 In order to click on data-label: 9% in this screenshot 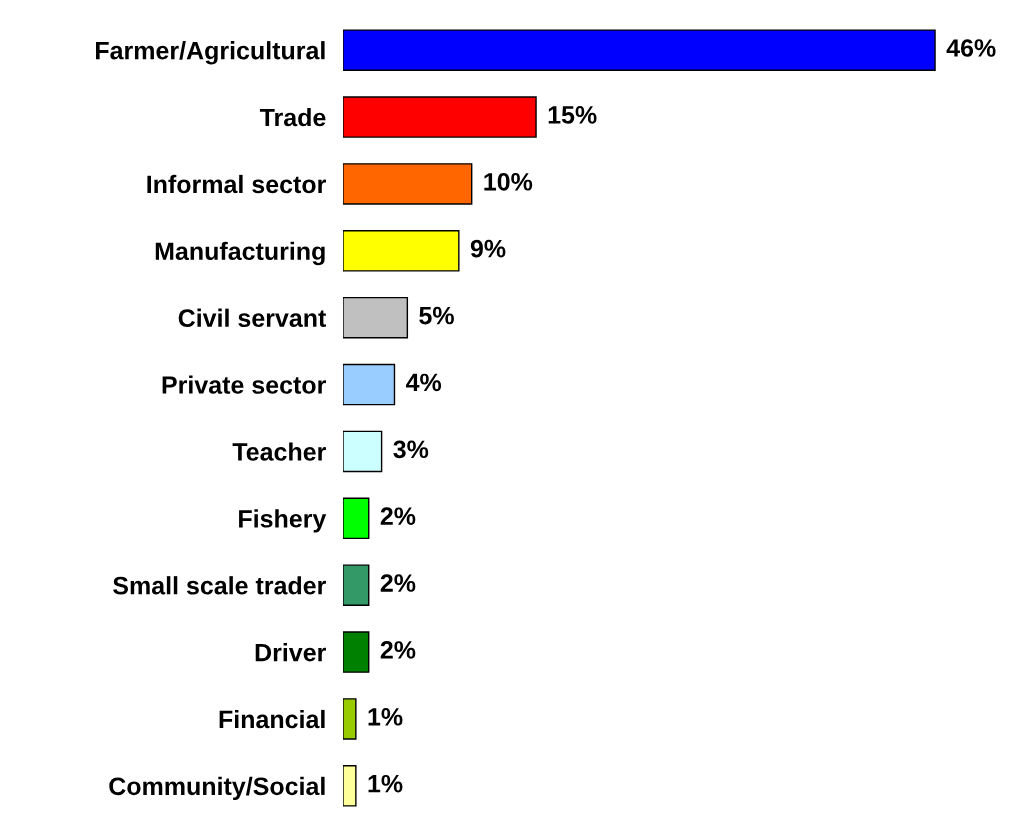, I will do `click(488, 248)`.